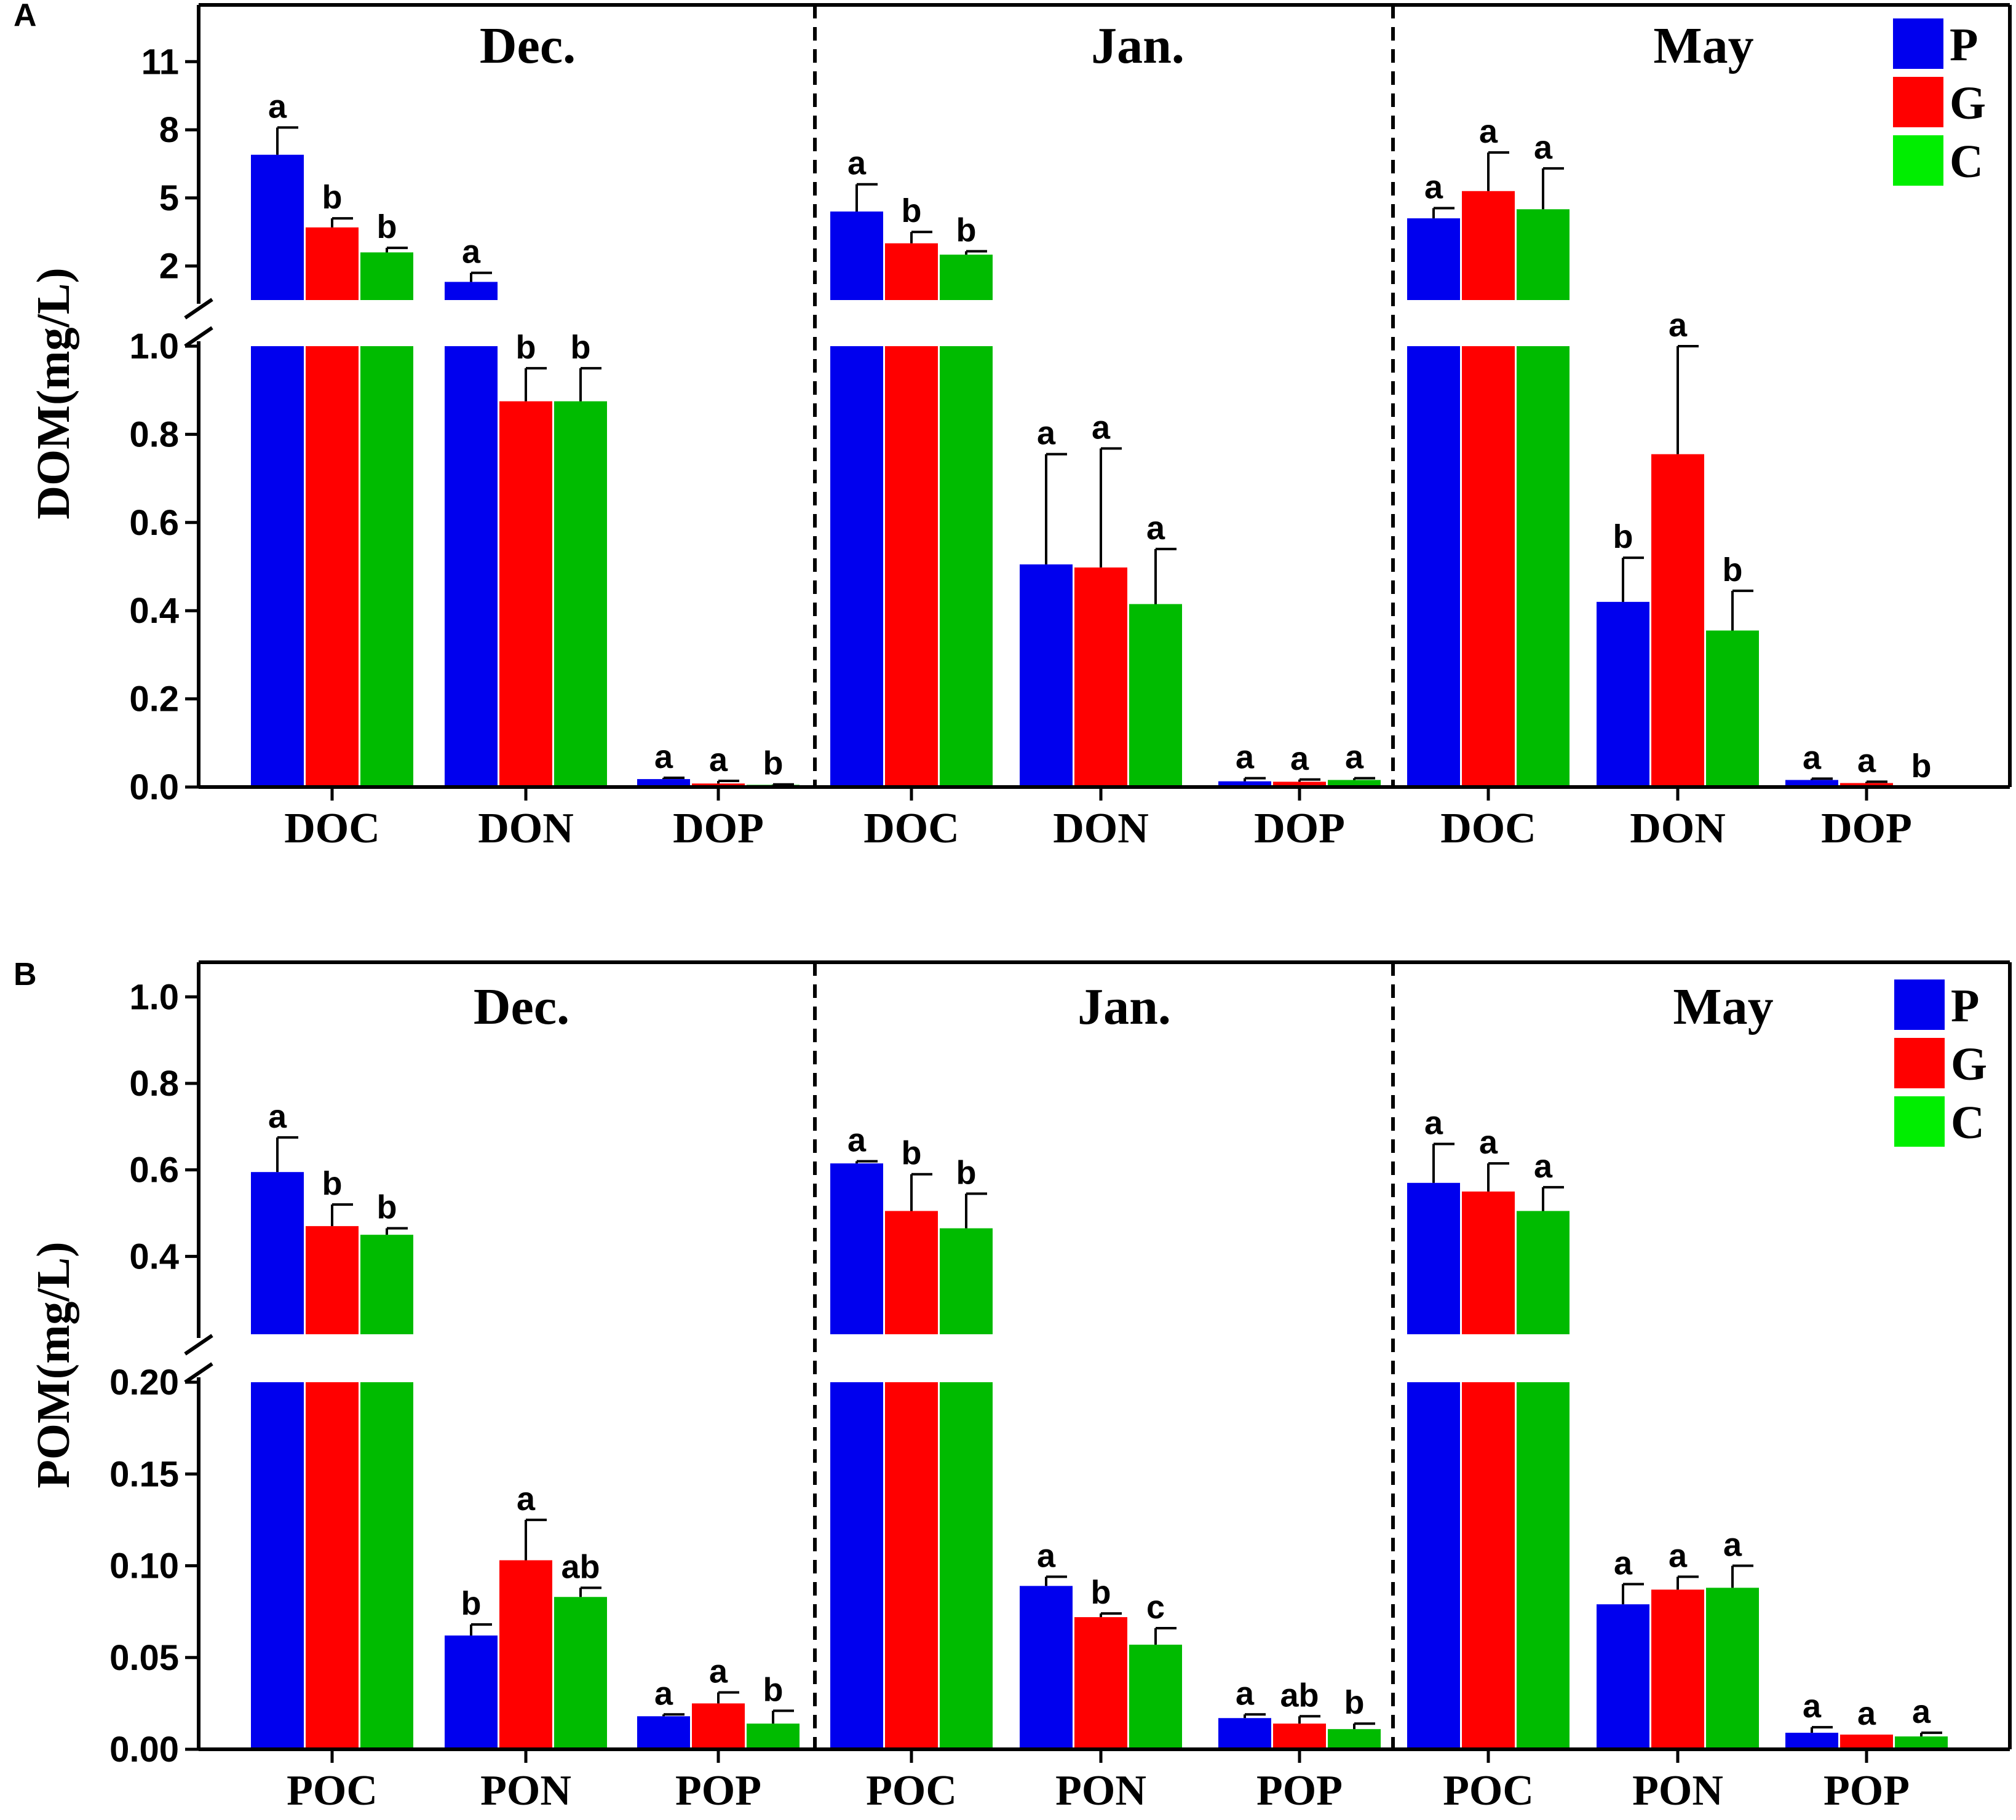 The width and height of the screenshot is (2016, 1820). What do you see at coordinates (1918, 102) in the screenshot?
I see `legend-swatch-g` at bounding box center [1918, 102].